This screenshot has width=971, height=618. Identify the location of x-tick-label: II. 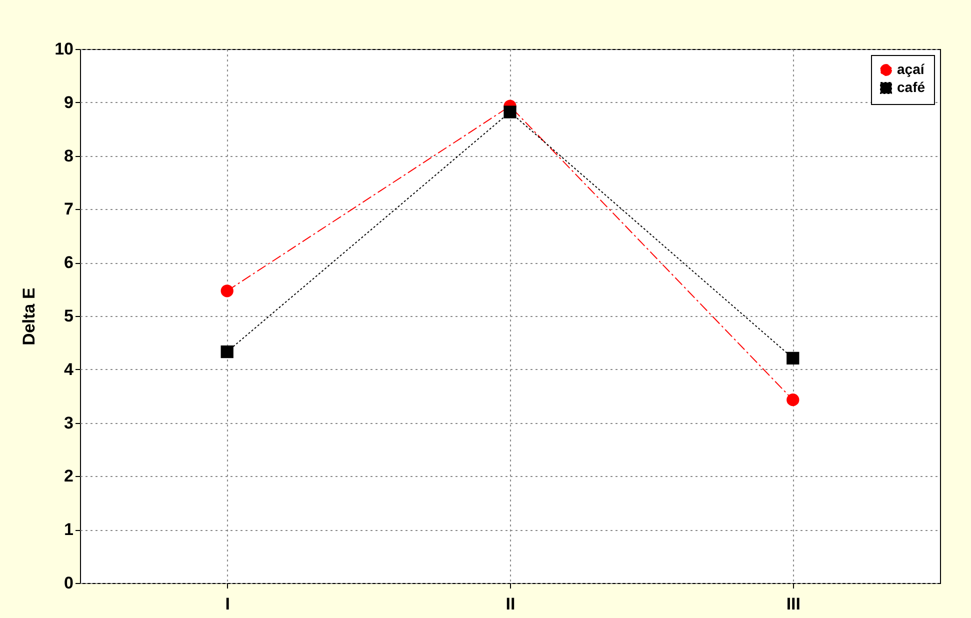
(511, 604).